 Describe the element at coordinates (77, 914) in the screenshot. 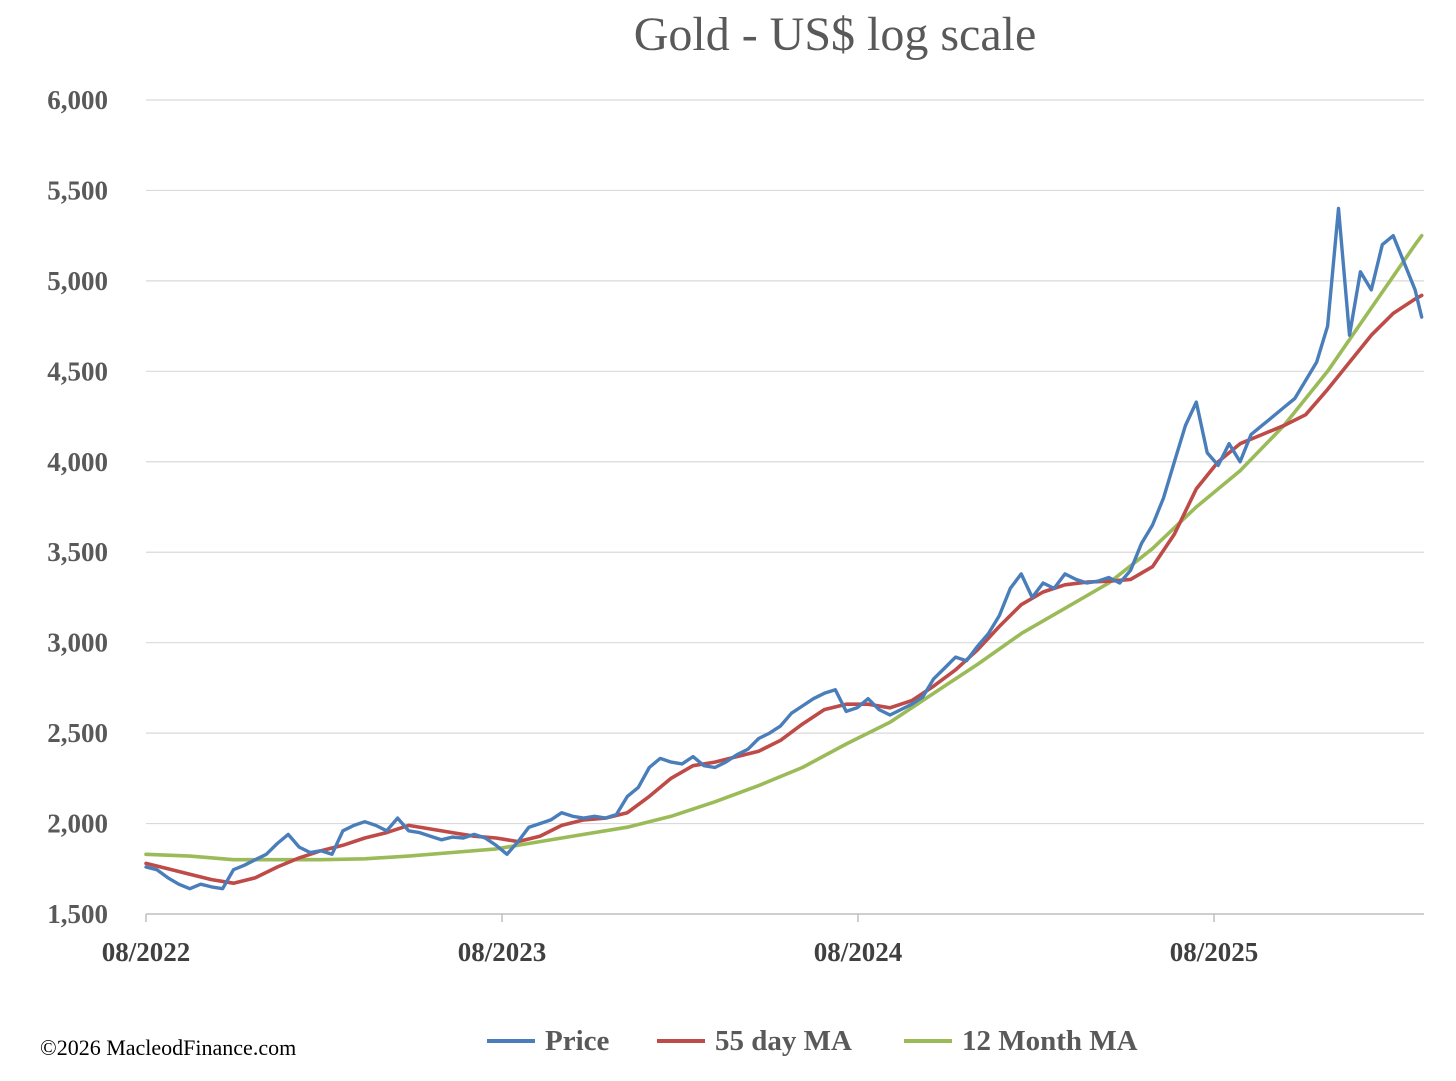

I see `y-tick-label: 1,500` at that location.